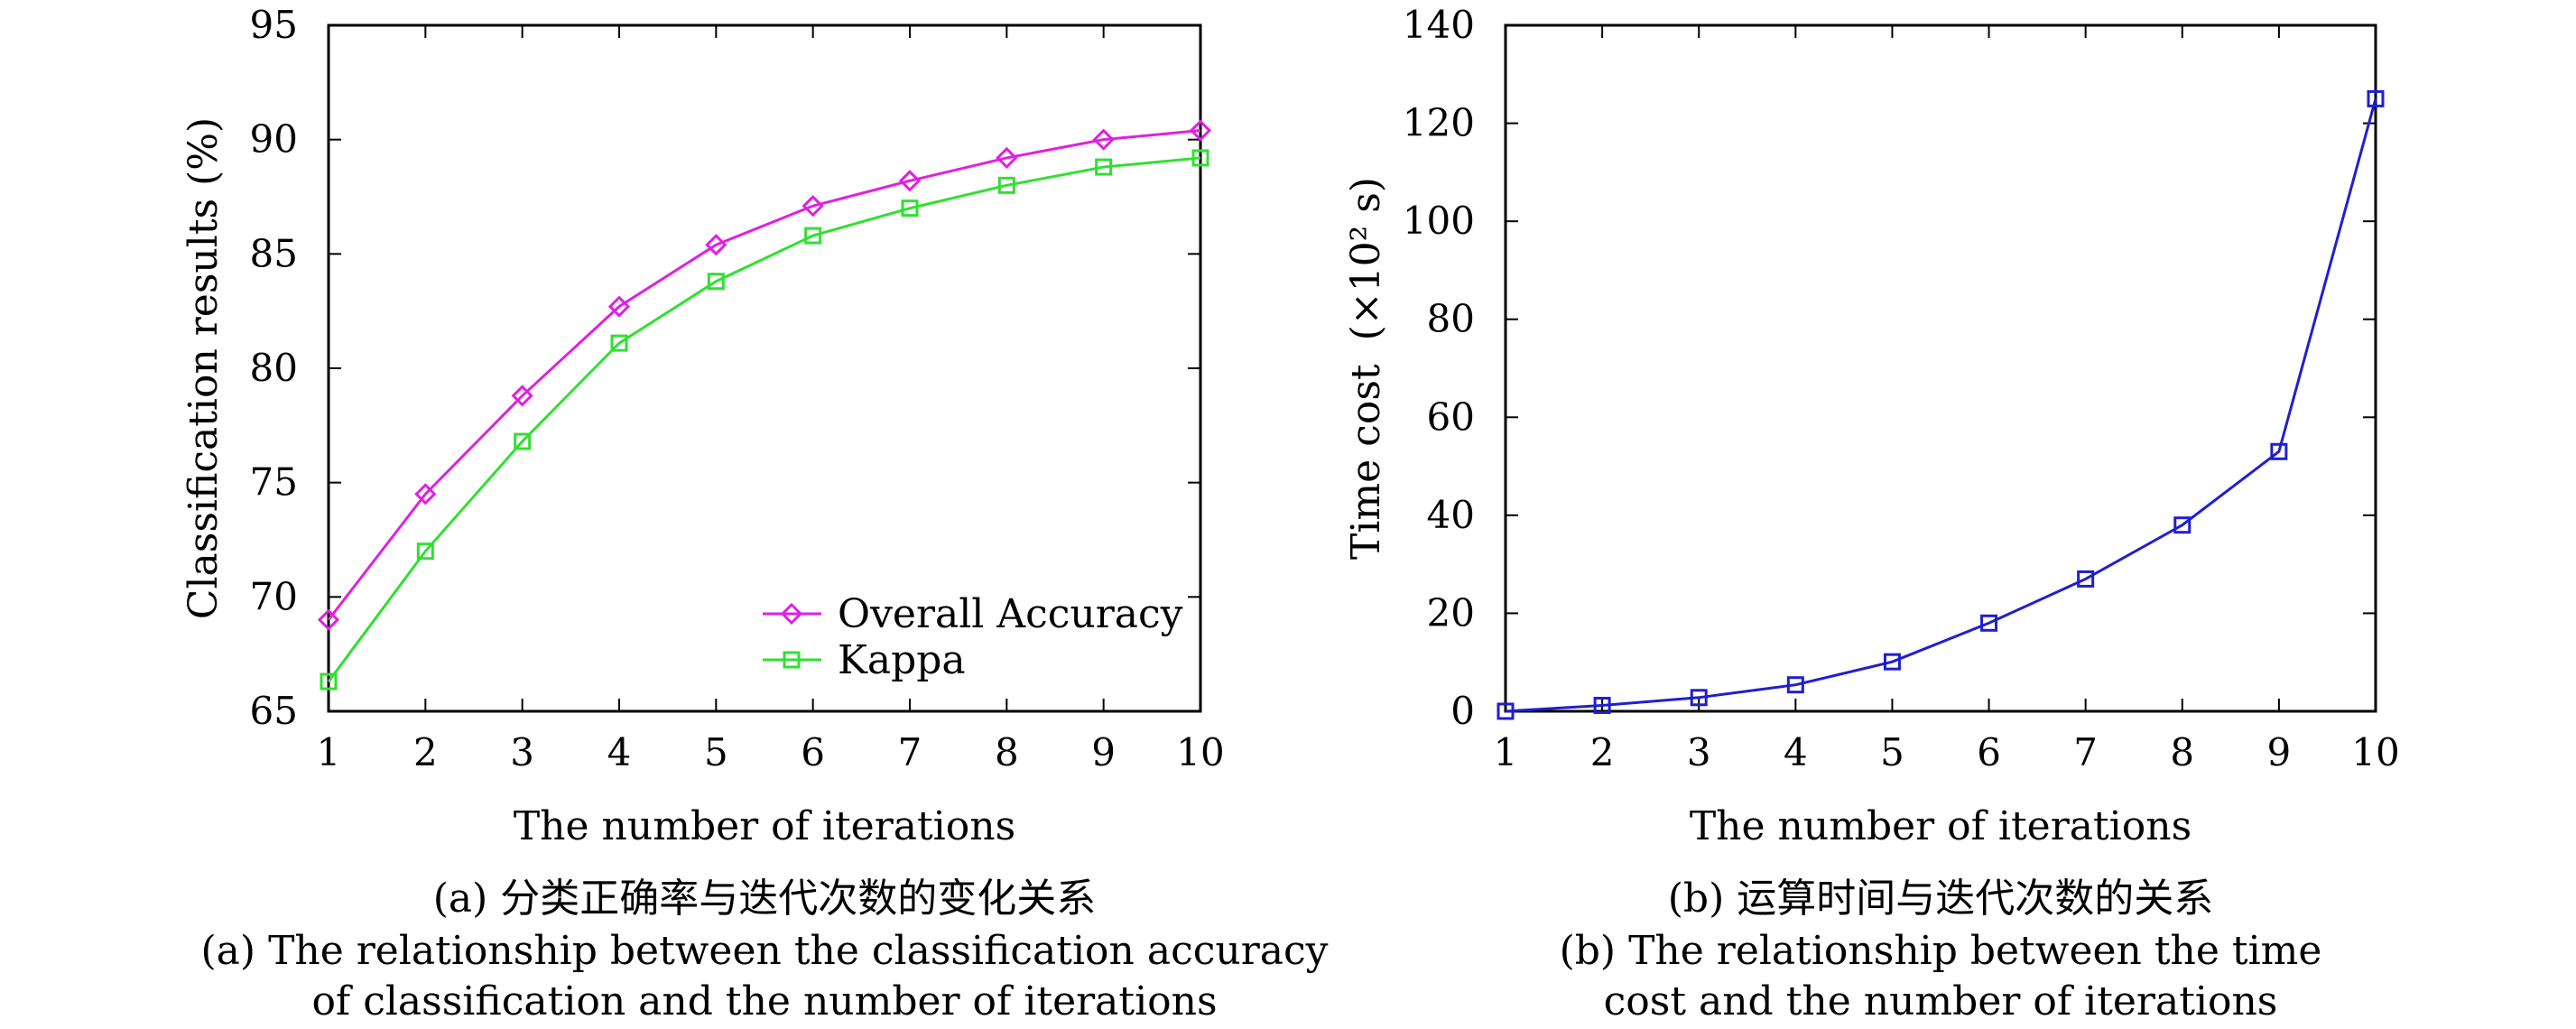 Image resolution: width=2576 pixels, height=1029 pixels. Describe the element at coordinates (1940, 899) in the screenshot. I see `chart-b-caption-cn: (b) 运算时间与迭代次数的关系` at that location.